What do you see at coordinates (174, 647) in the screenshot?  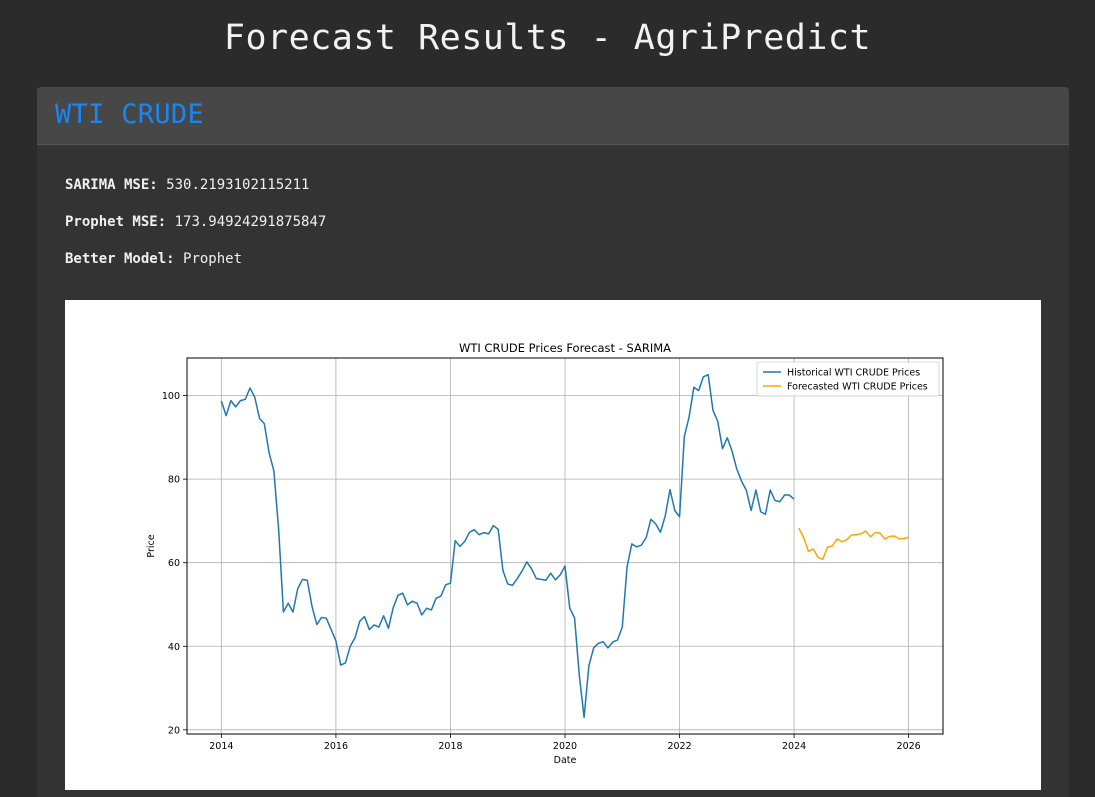 I see `y-tick-label: 40` at bounding box center [174, 647].